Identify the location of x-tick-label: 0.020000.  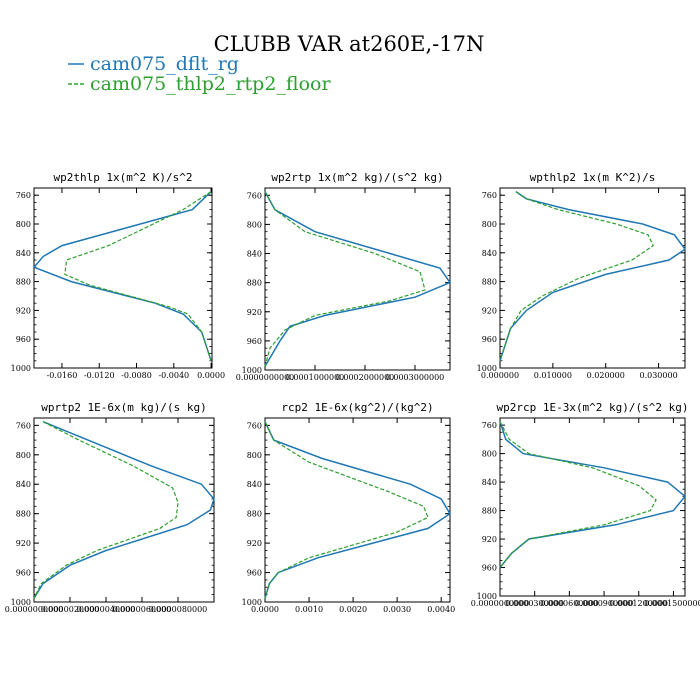
(606, 375).